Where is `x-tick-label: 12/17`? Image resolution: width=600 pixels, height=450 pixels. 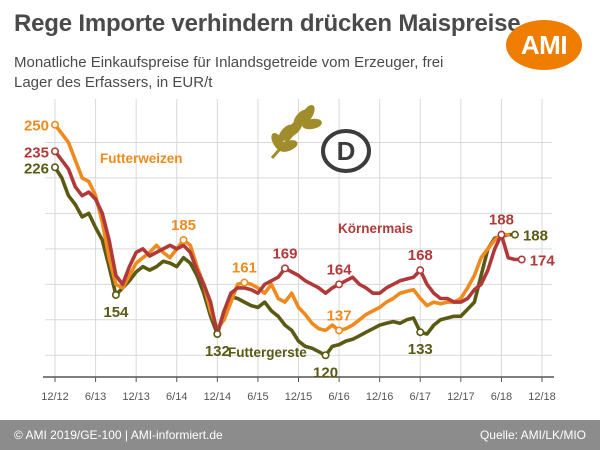 x-tick-label: 12/17 is located at coordinates (461, 397).